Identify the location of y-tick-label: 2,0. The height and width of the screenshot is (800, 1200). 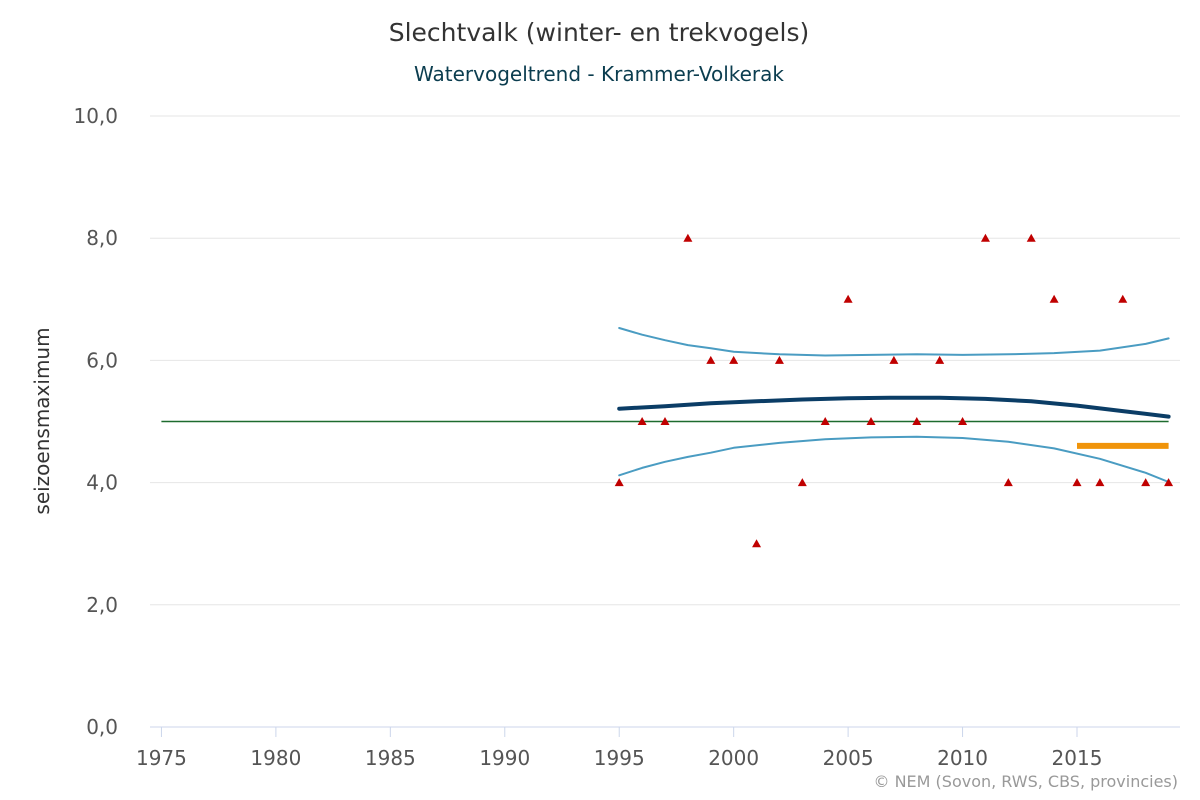
(102, 605).